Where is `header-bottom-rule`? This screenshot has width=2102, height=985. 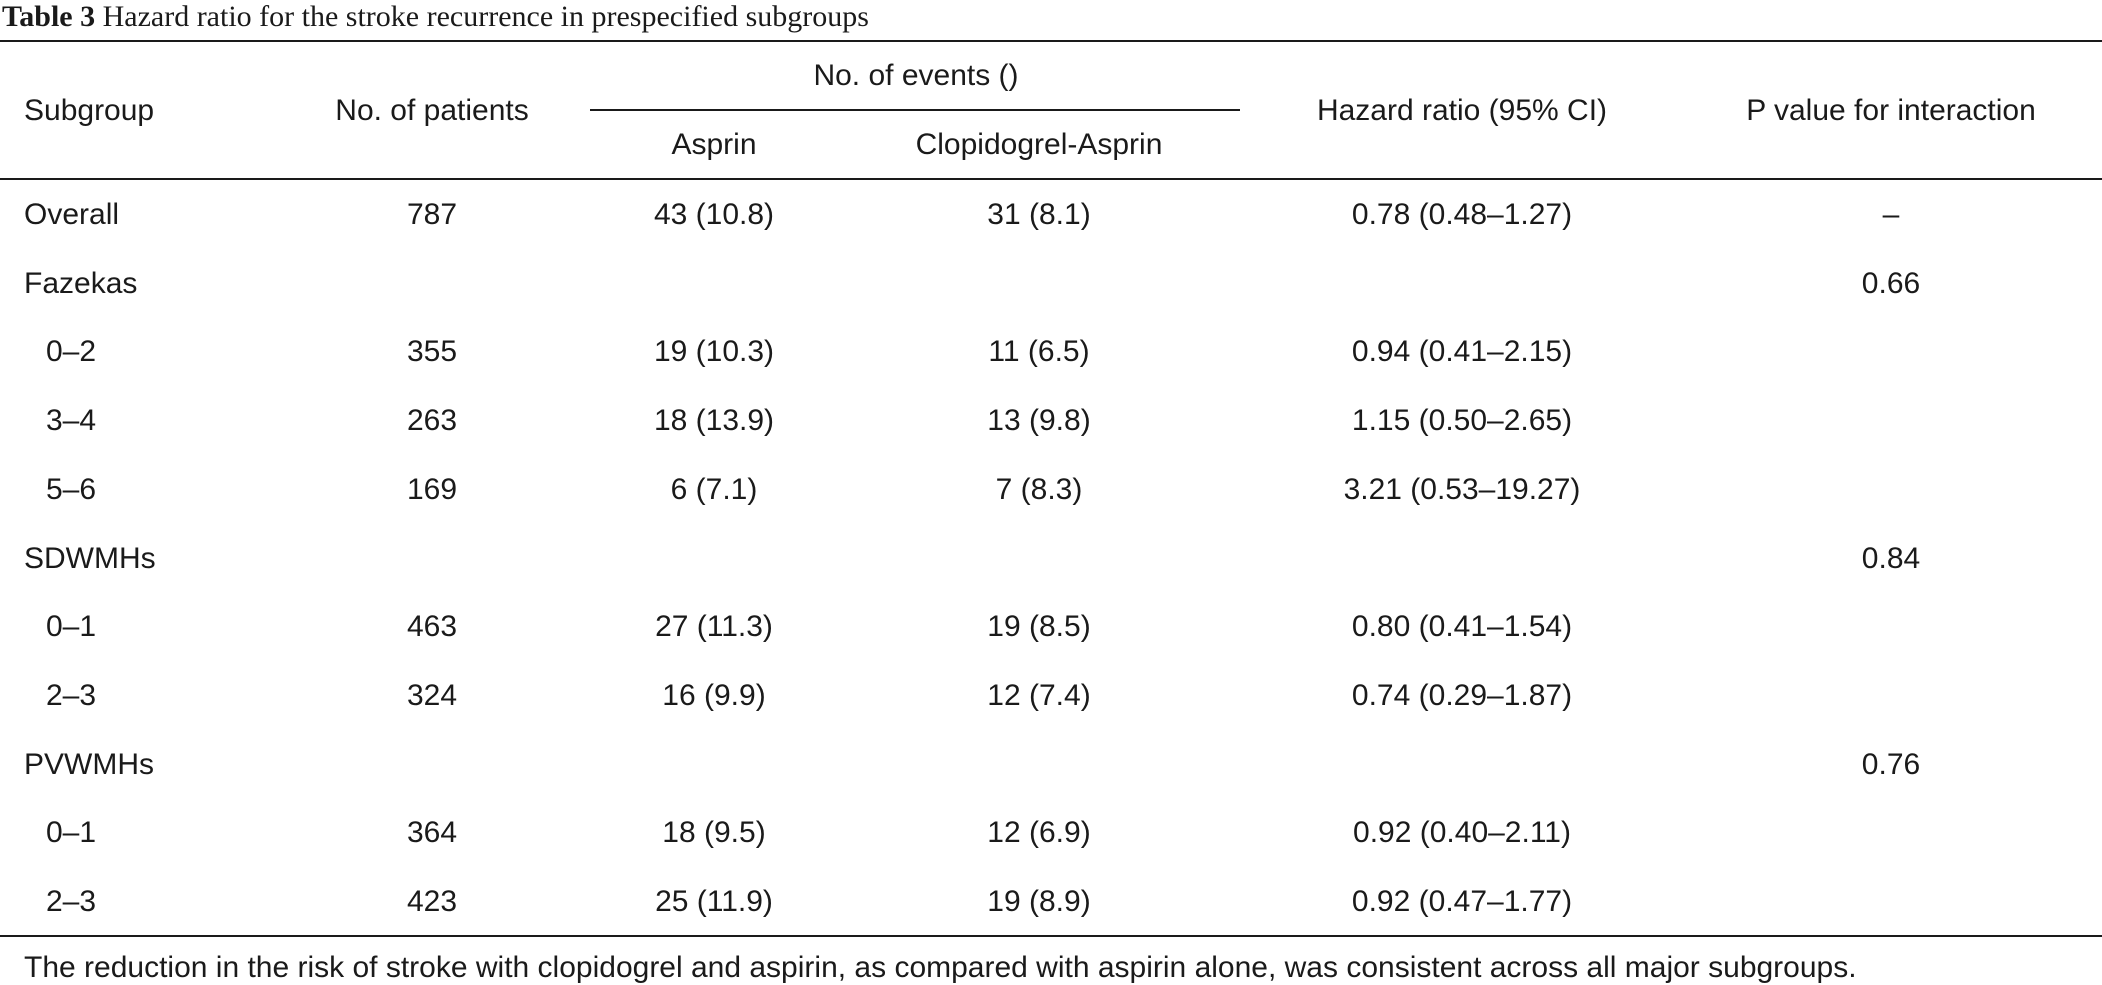 header-bottom-rule is located at coordinates (1051, 179).